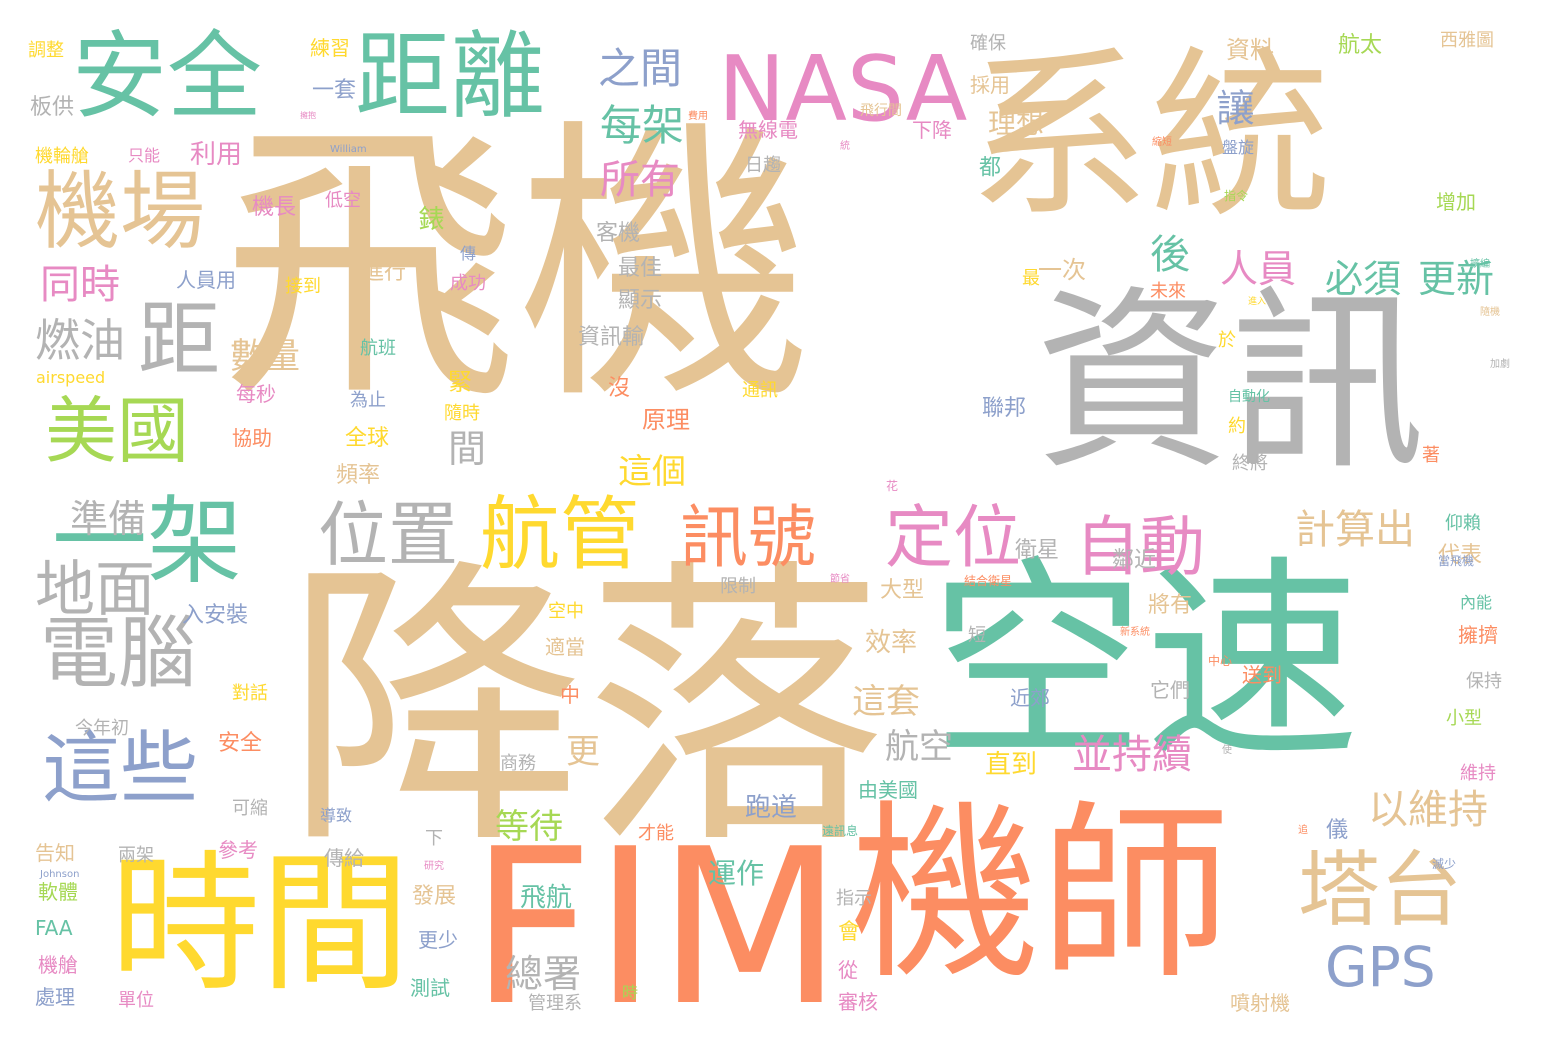  I want to click on word: 安全, so click(240, 743).